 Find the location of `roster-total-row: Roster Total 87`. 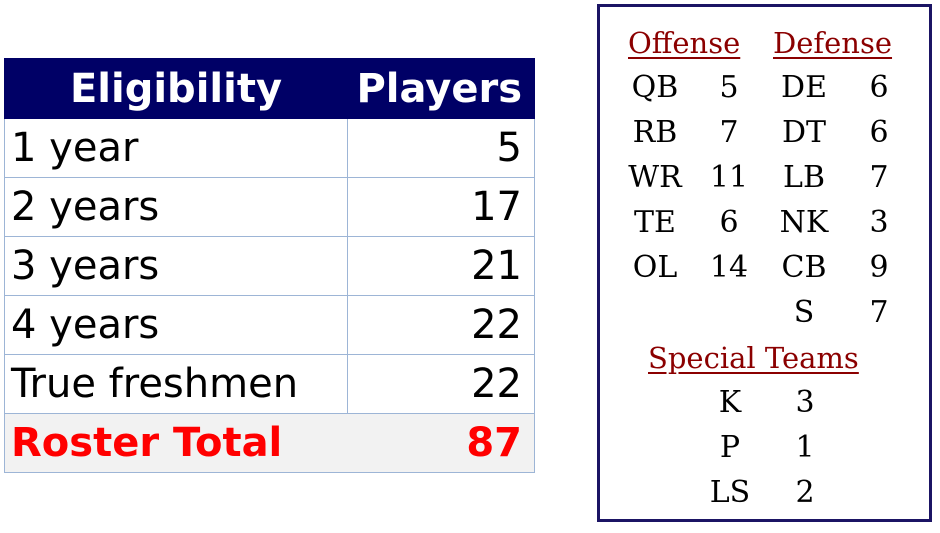

roster-total-row: Roster Total 87 is located at coordinates (269, 443).